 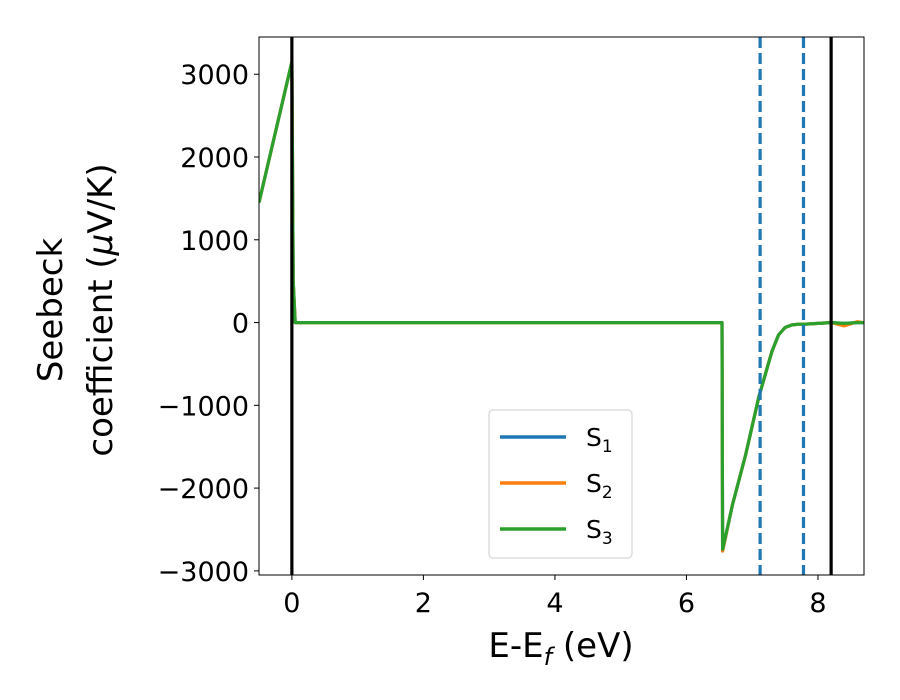 I want to click on y-tick-label: −1000, so click(x=203, y=406).